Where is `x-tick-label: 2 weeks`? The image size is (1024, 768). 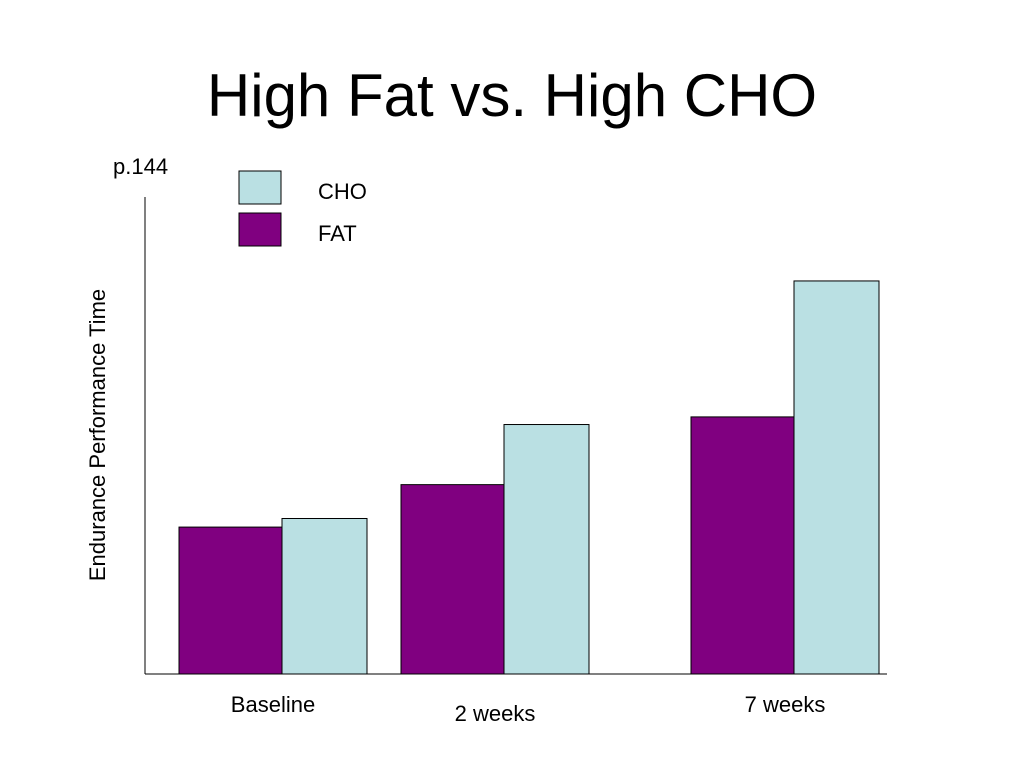 x-tick-label: 2 weeks is located at coordinates (495, 713).